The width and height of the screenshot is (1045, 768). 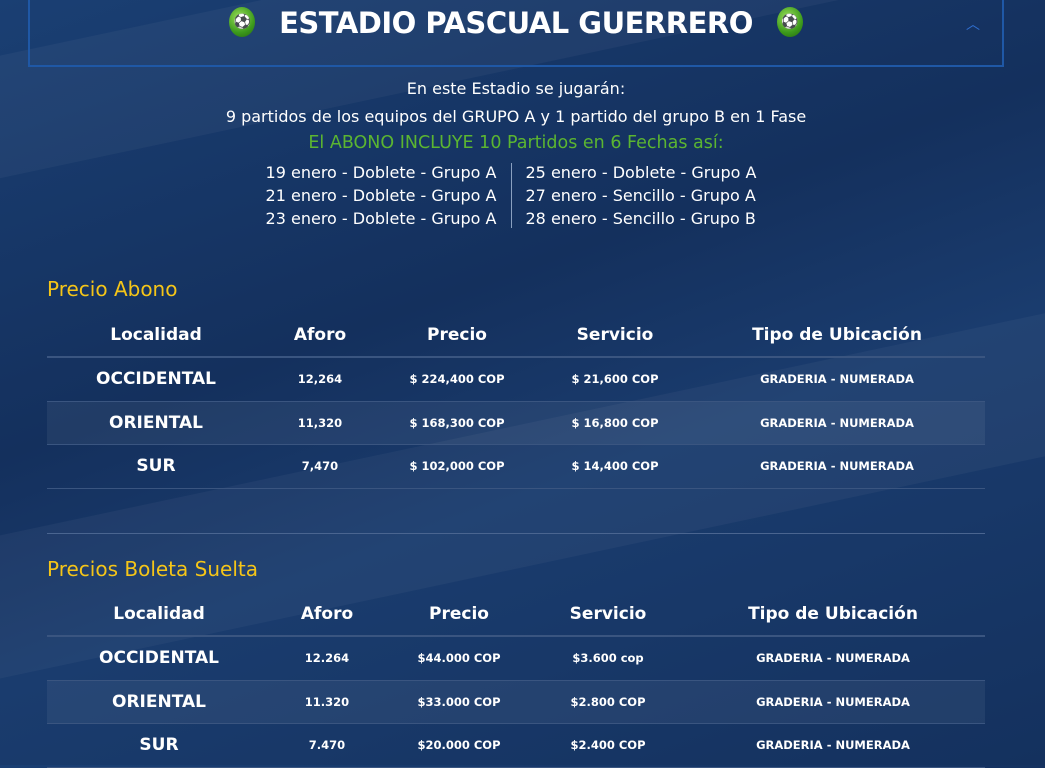 I want to click on schedule-divider, so click(x=511, y=195).